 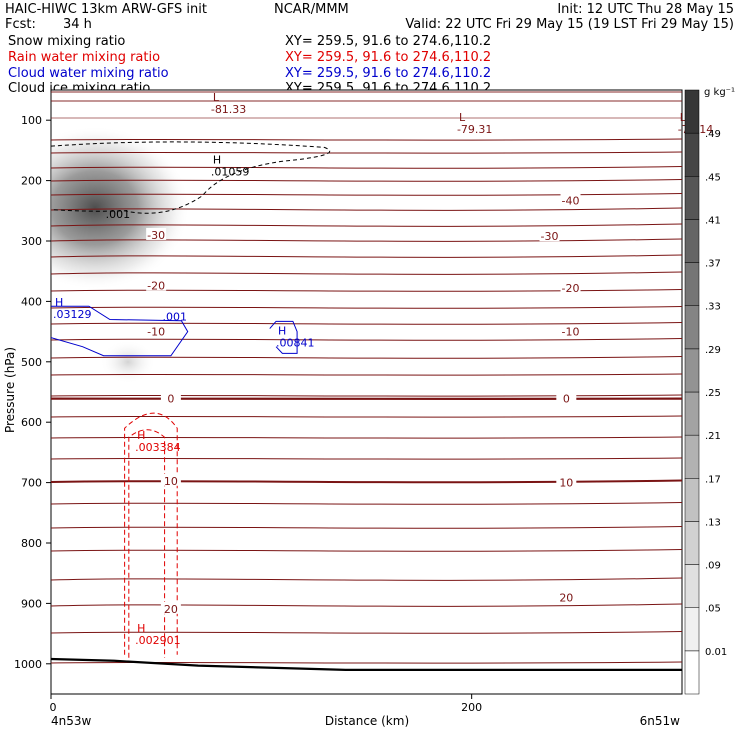 What do you see at coordinates (713, 220) in the screenshot?
I see `colorbar-label: .41` at bounding box center [713, 220].